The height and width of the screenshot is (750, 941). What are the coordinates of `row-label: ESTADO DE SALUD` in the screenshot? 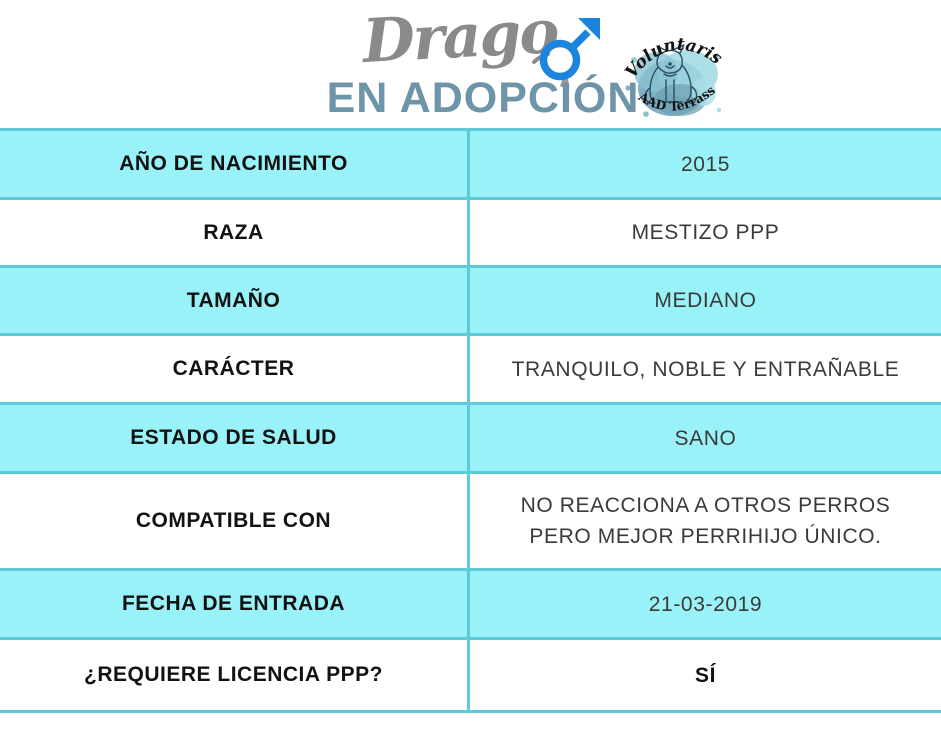 It's located at (233, 437).